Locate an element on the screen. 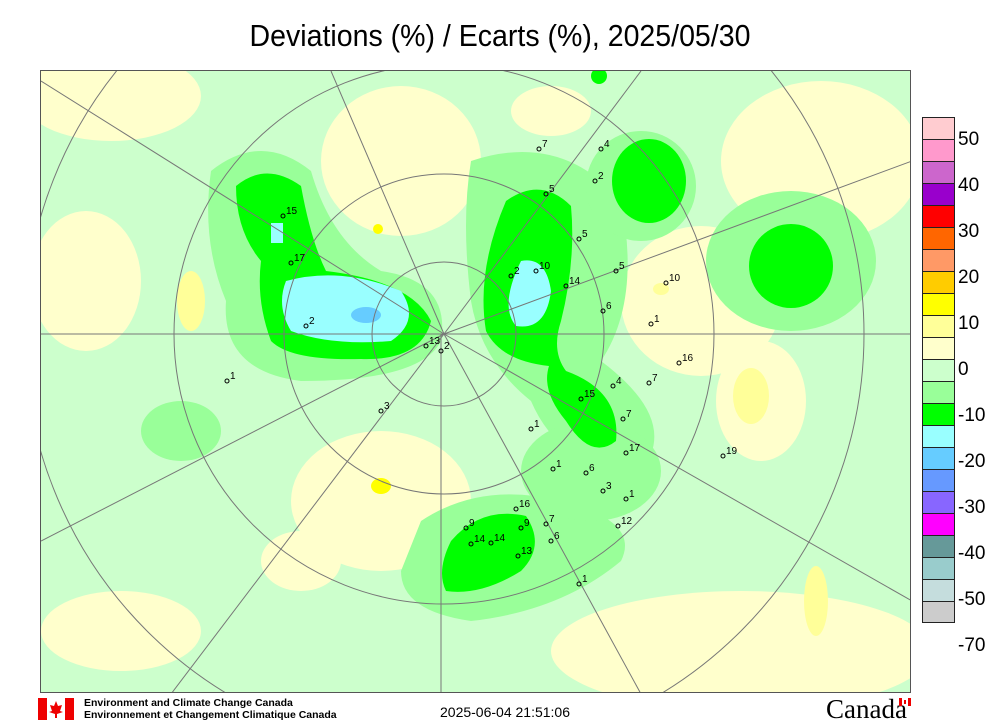 This screenshot has width=1000, height=726. canada-flag-icon is located at coordinates (56, 709).